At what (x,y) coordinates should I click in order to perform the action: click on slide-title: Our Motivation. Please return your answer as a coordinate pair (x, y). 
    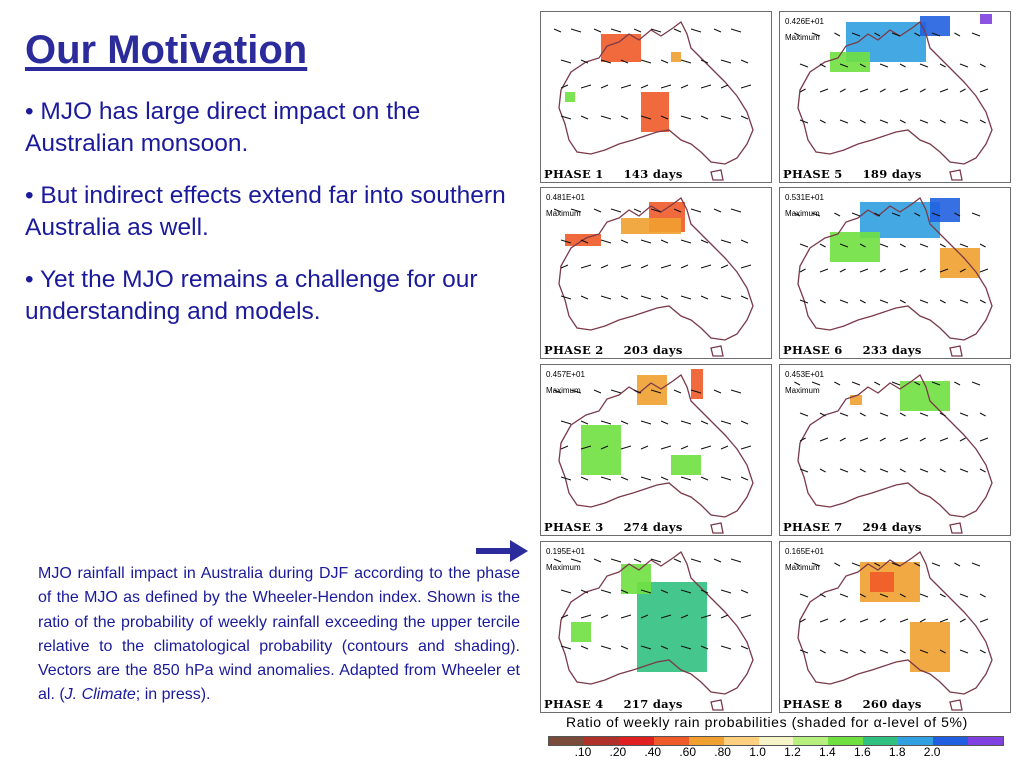
    Looking at the image, I should click on (166, 50).